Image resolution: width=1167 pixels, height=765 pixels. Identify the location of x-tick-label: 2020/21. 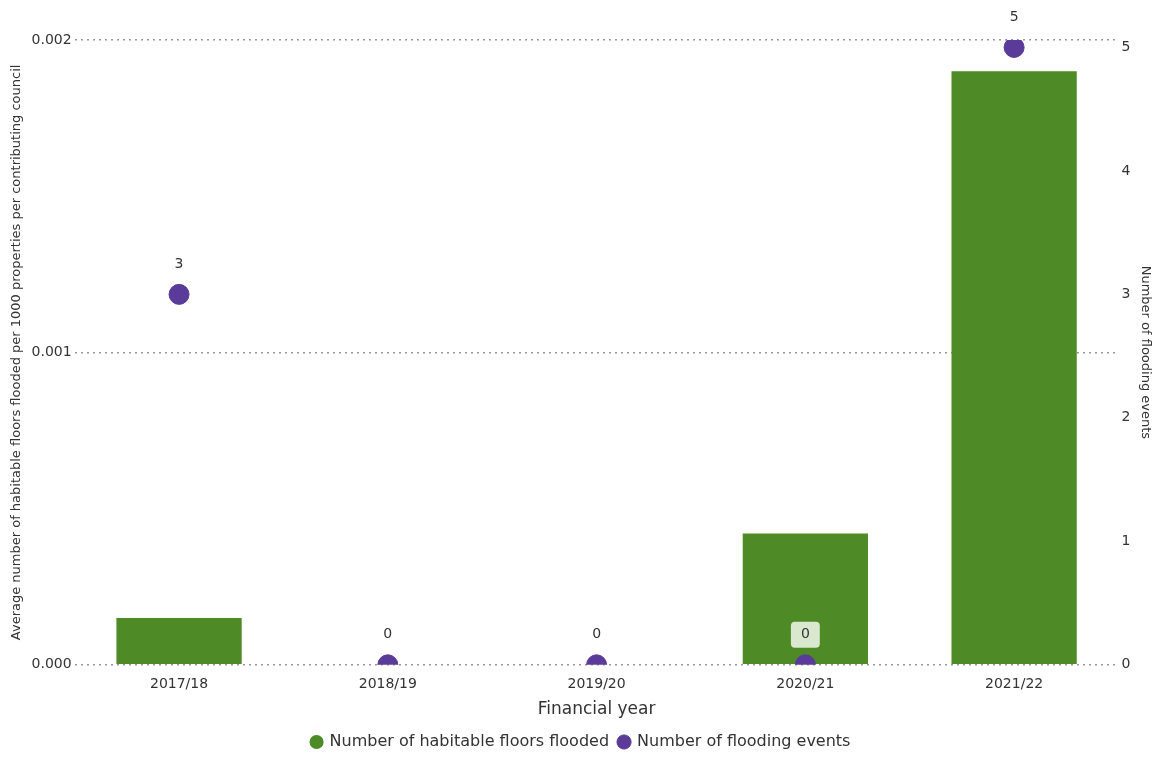
(805, 682).